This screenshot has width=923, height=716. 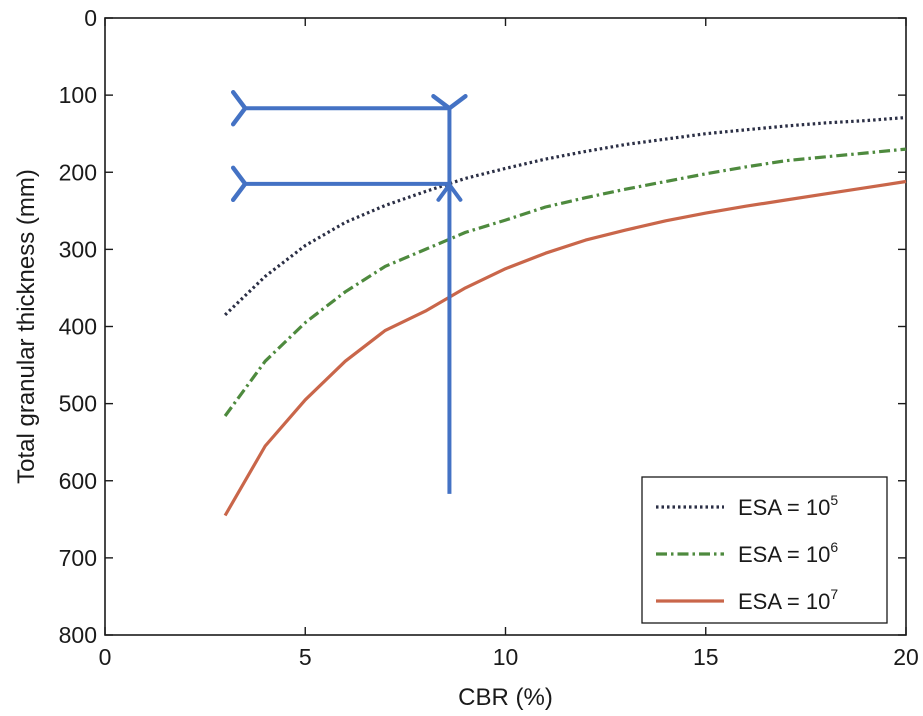 What do you see at coordinates (505, 697) in the screenshot?
I see `x-axis-title: CBR (%)` at bounding box center [505, 697].